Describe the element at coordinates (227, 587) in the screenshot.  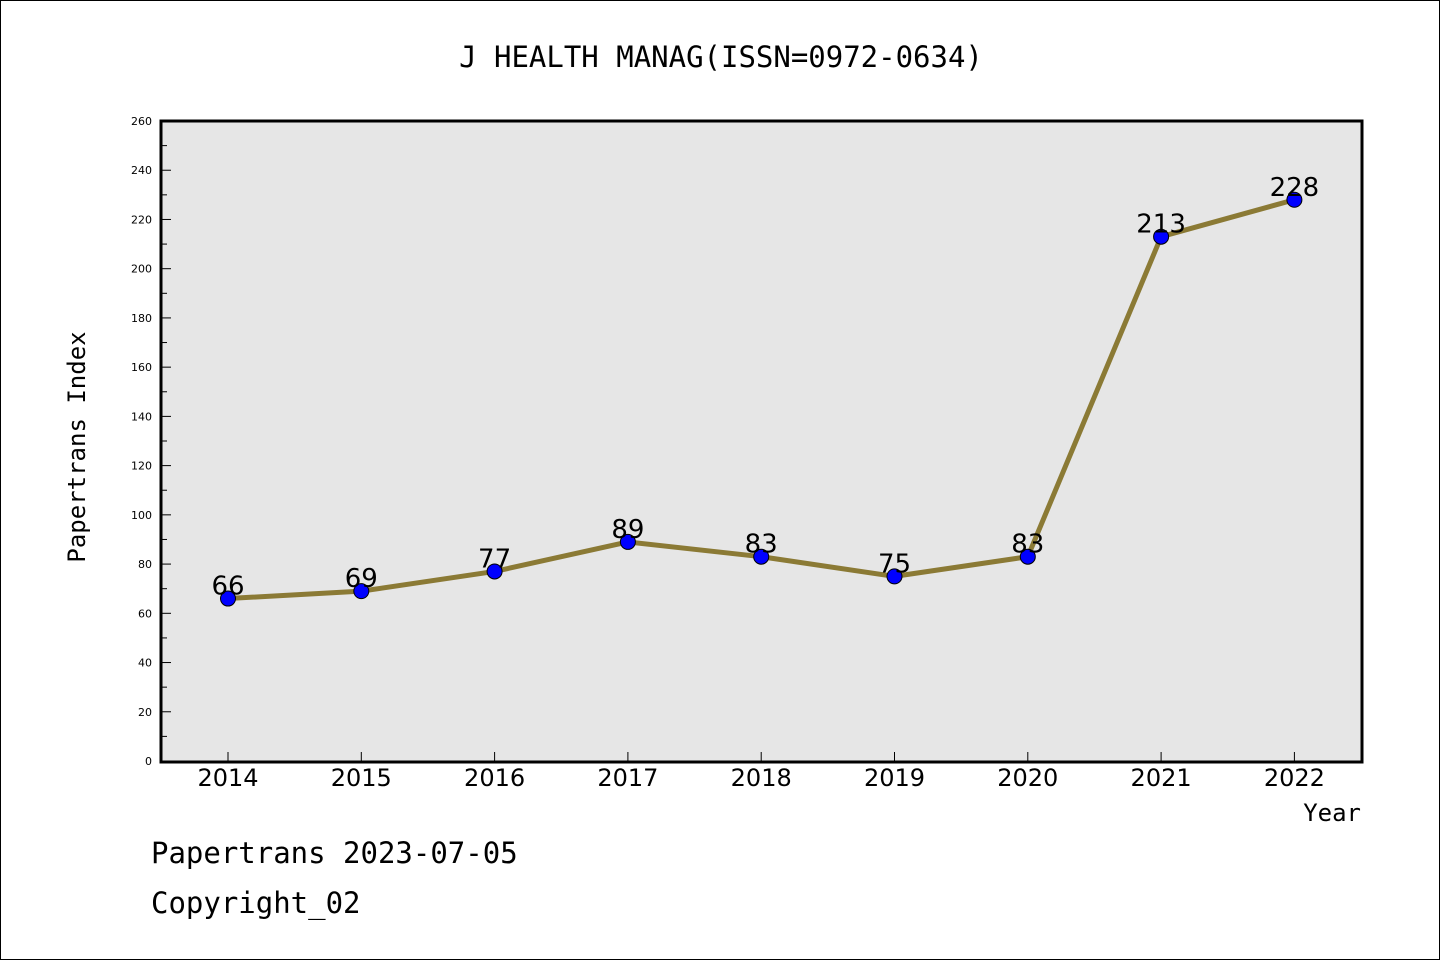
I see `data-label: 66` at that location.